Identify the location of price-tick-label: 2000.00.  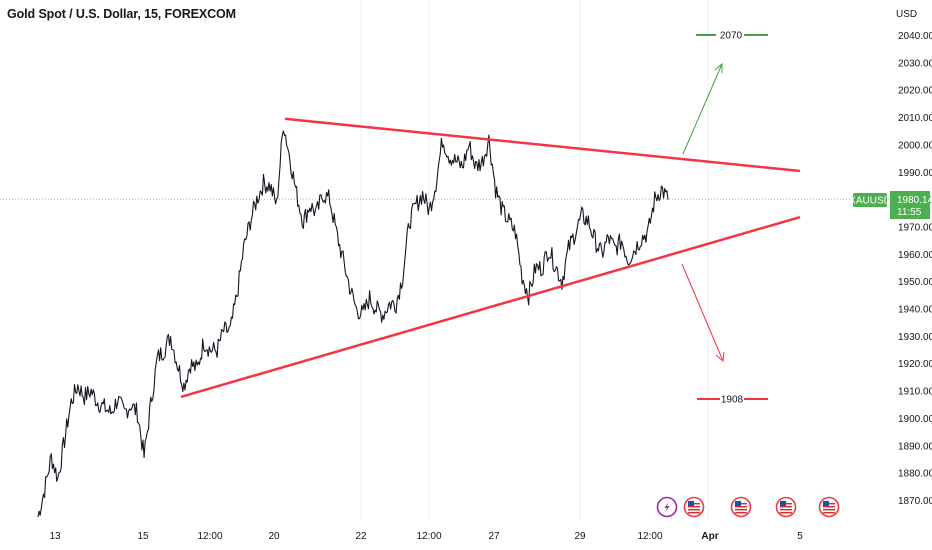
(915, 145).